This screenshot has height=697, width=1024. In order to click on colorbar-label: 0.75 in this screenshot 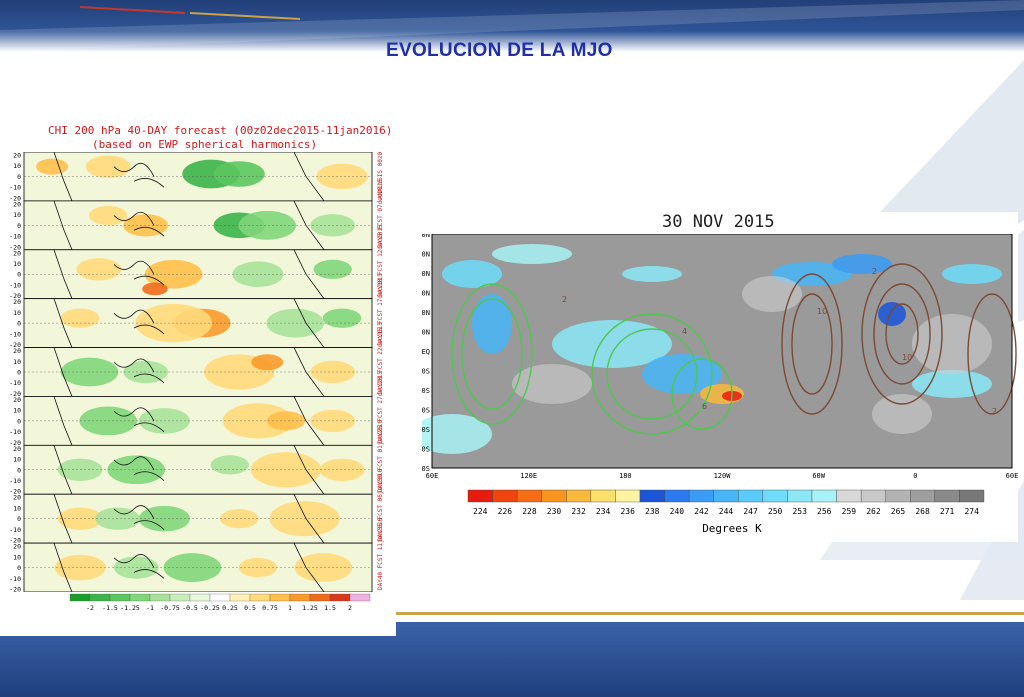, I will do `click(270, 608)`.